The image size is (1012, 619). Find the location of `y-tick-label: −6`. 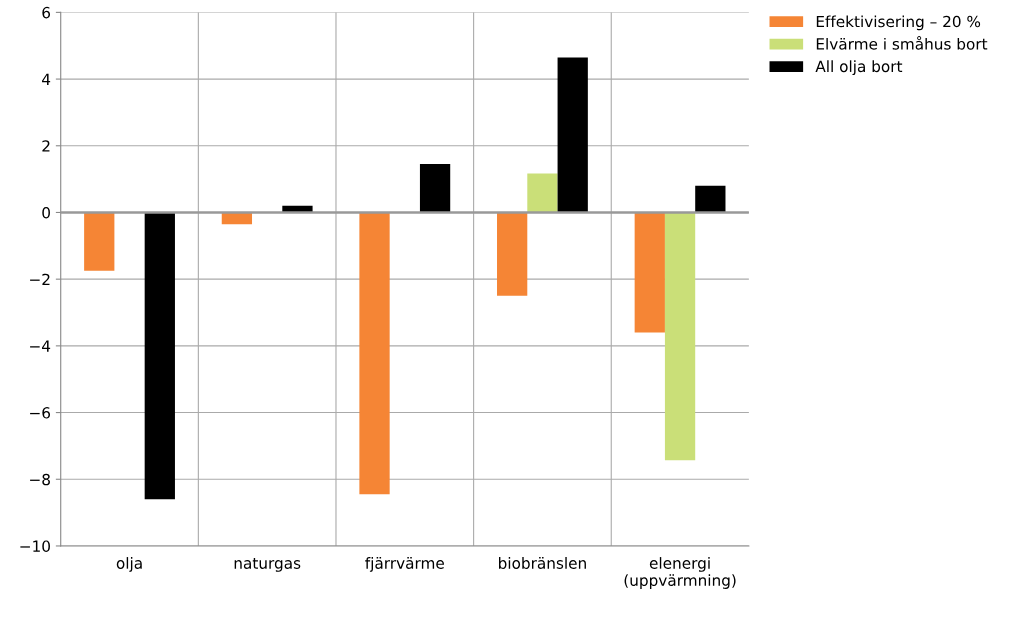

y-tick-label: −6 is located at coordinates (40, 413).